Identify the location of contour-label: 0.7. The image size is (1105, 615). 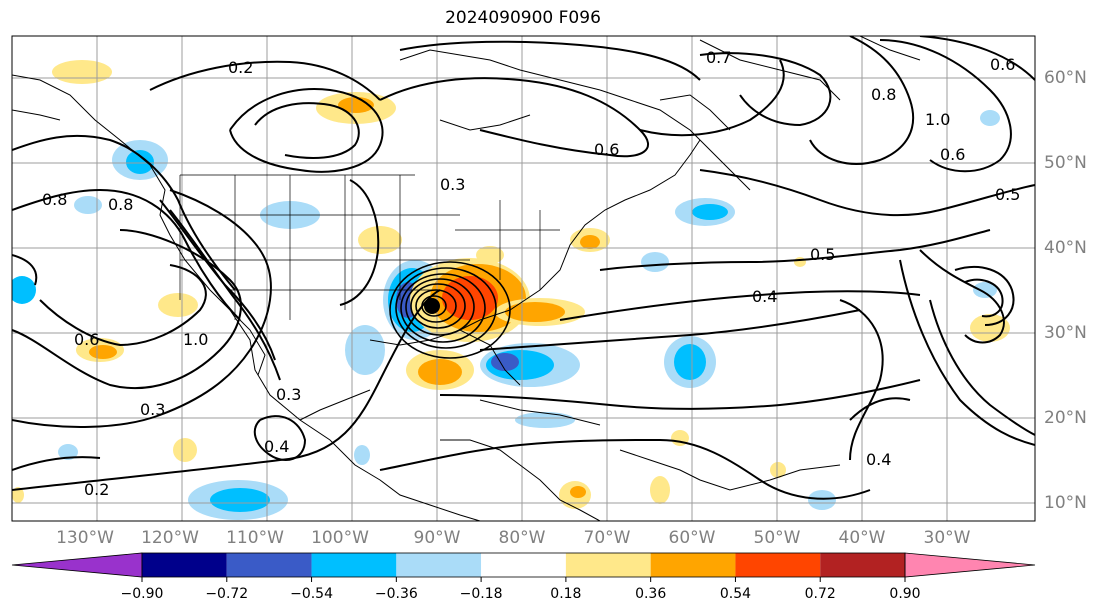
(718, 57).